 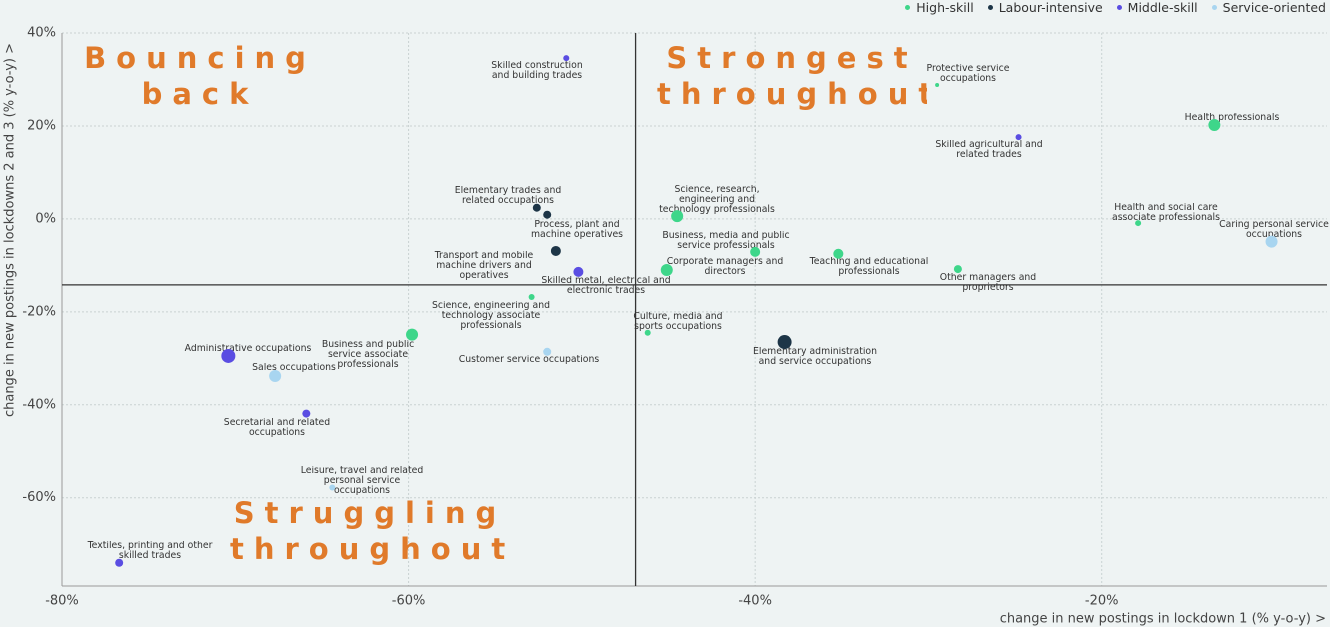 What do you see at coordinates (41, 33) in the screenshot?
I see `y-tick-label: 40%` at bounding box center [41, 33].